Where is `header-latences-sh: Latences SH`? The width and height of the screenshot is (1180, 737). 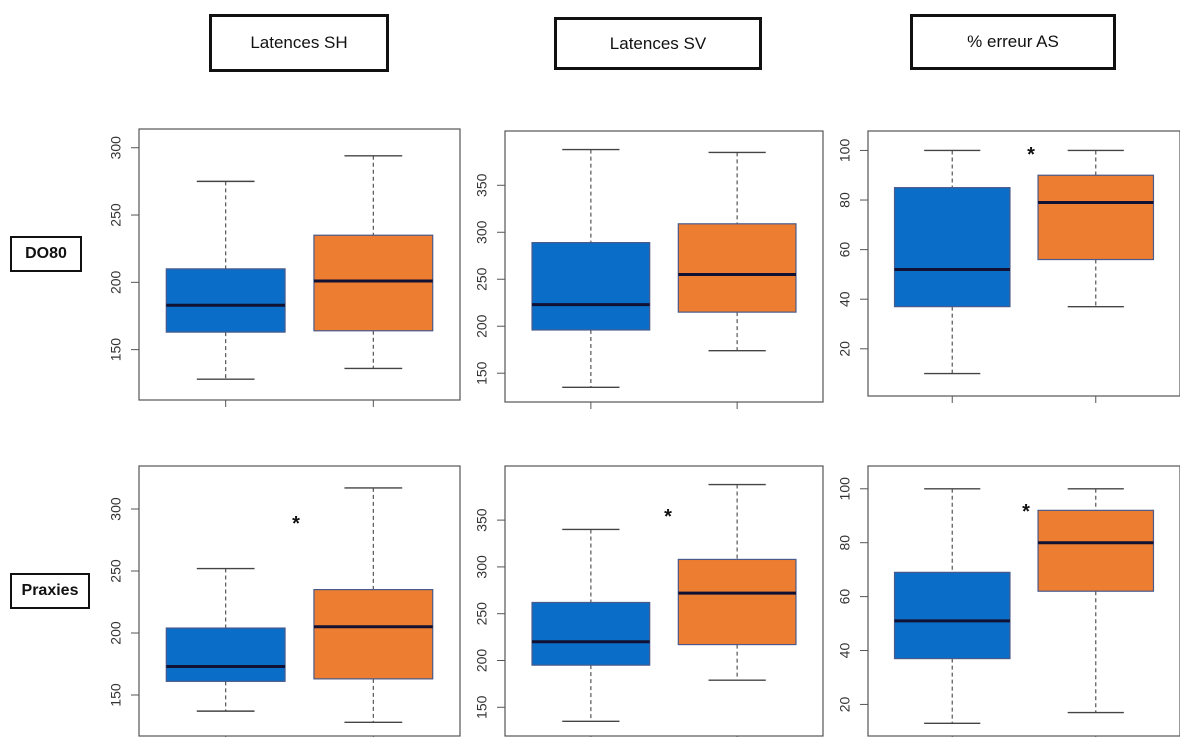
header-latences-sh: Latences SH is located at coordinates (299, 43).